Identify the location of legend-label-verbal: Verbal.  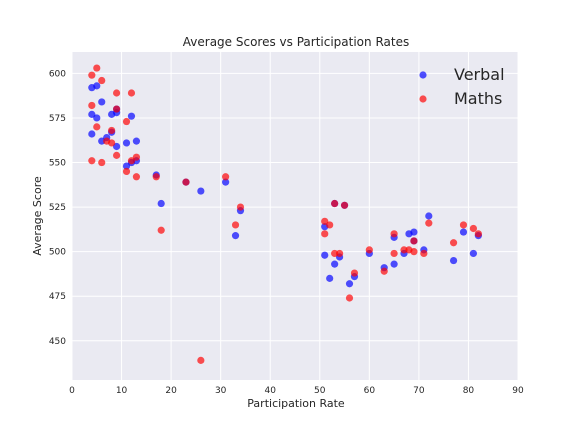
(479, 74).